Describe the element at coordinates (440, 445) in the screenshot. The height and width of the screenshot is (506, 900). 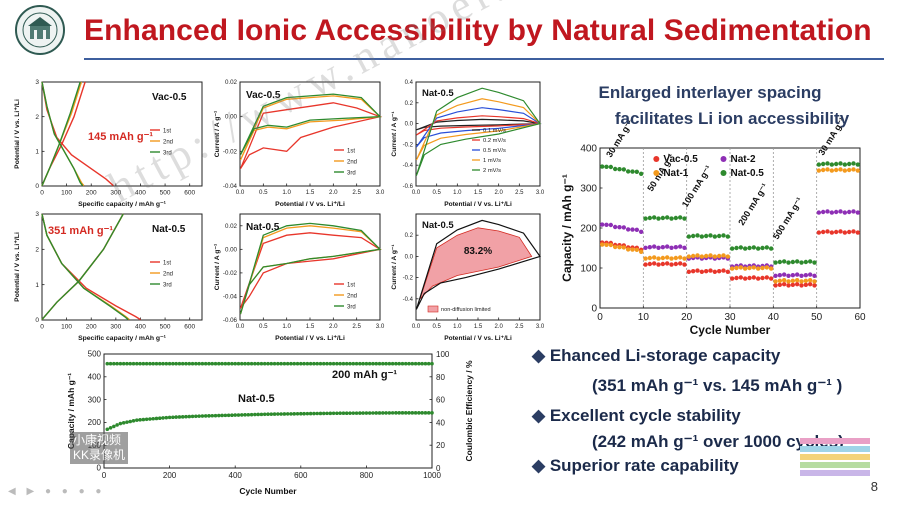
I see `y2-tick-label: 20` at that location.